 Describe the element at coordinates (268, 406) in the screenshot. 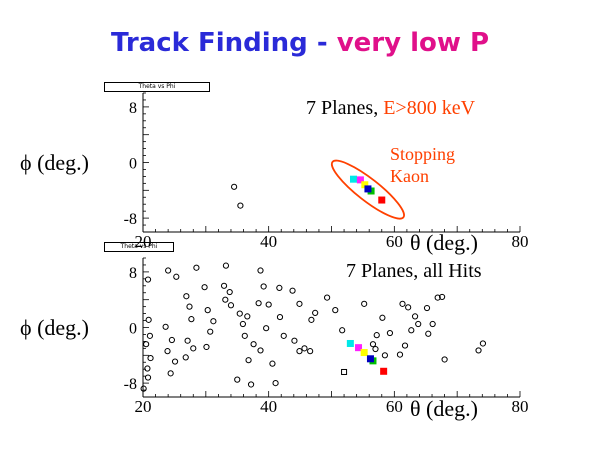

I see `bottom-x-tick-label: 40` at that location.